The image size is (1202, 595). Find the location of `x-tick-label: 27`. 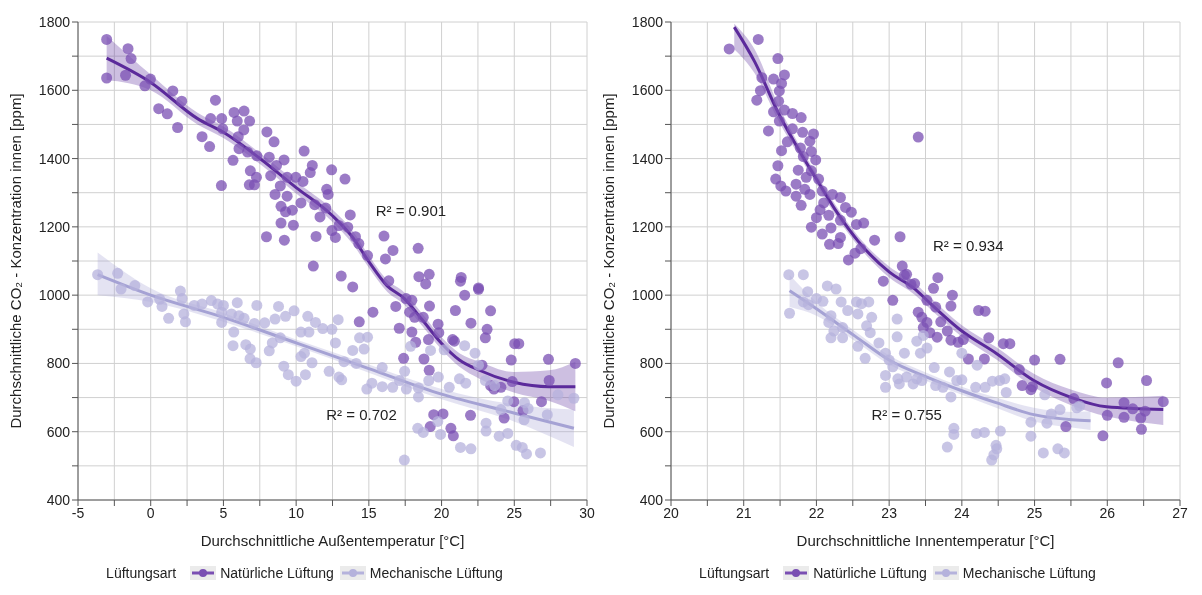

x-tick-label: 27 is located at coordinates (1180, 512).